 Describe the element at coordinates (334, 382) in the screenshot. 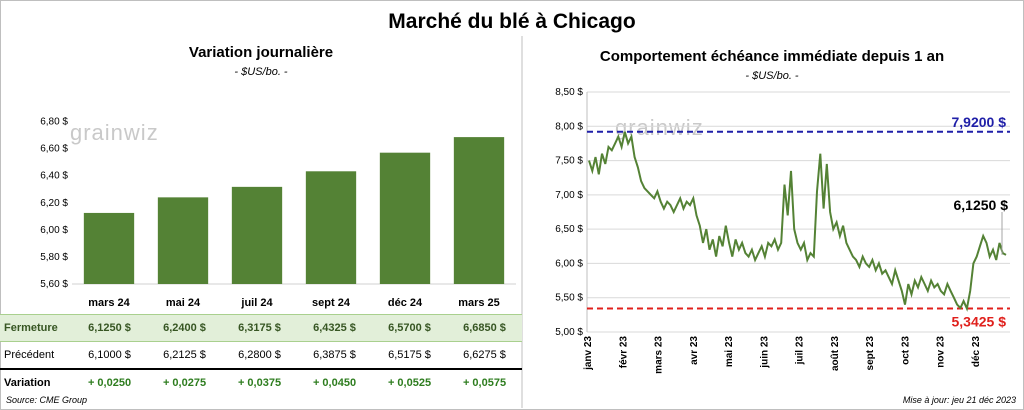

I see `table-cell: + 0,0450` at that location.